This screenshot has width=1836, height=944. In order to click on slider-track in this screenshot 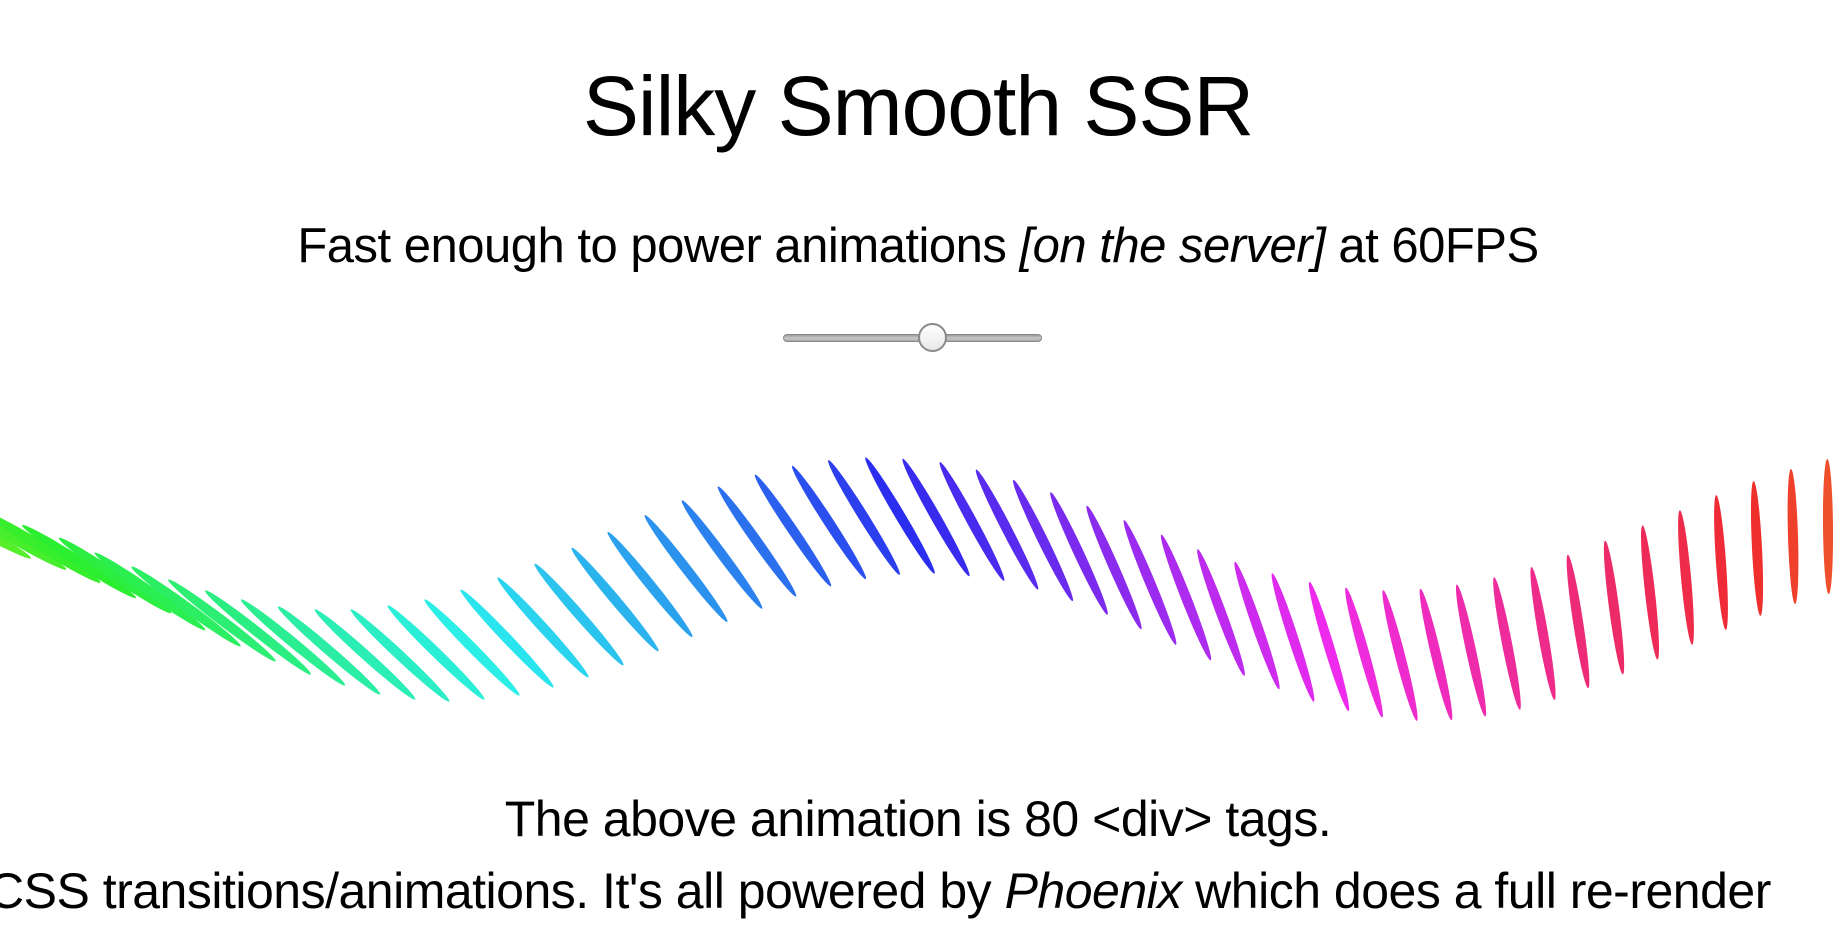, I will do `click(912, 338)`.